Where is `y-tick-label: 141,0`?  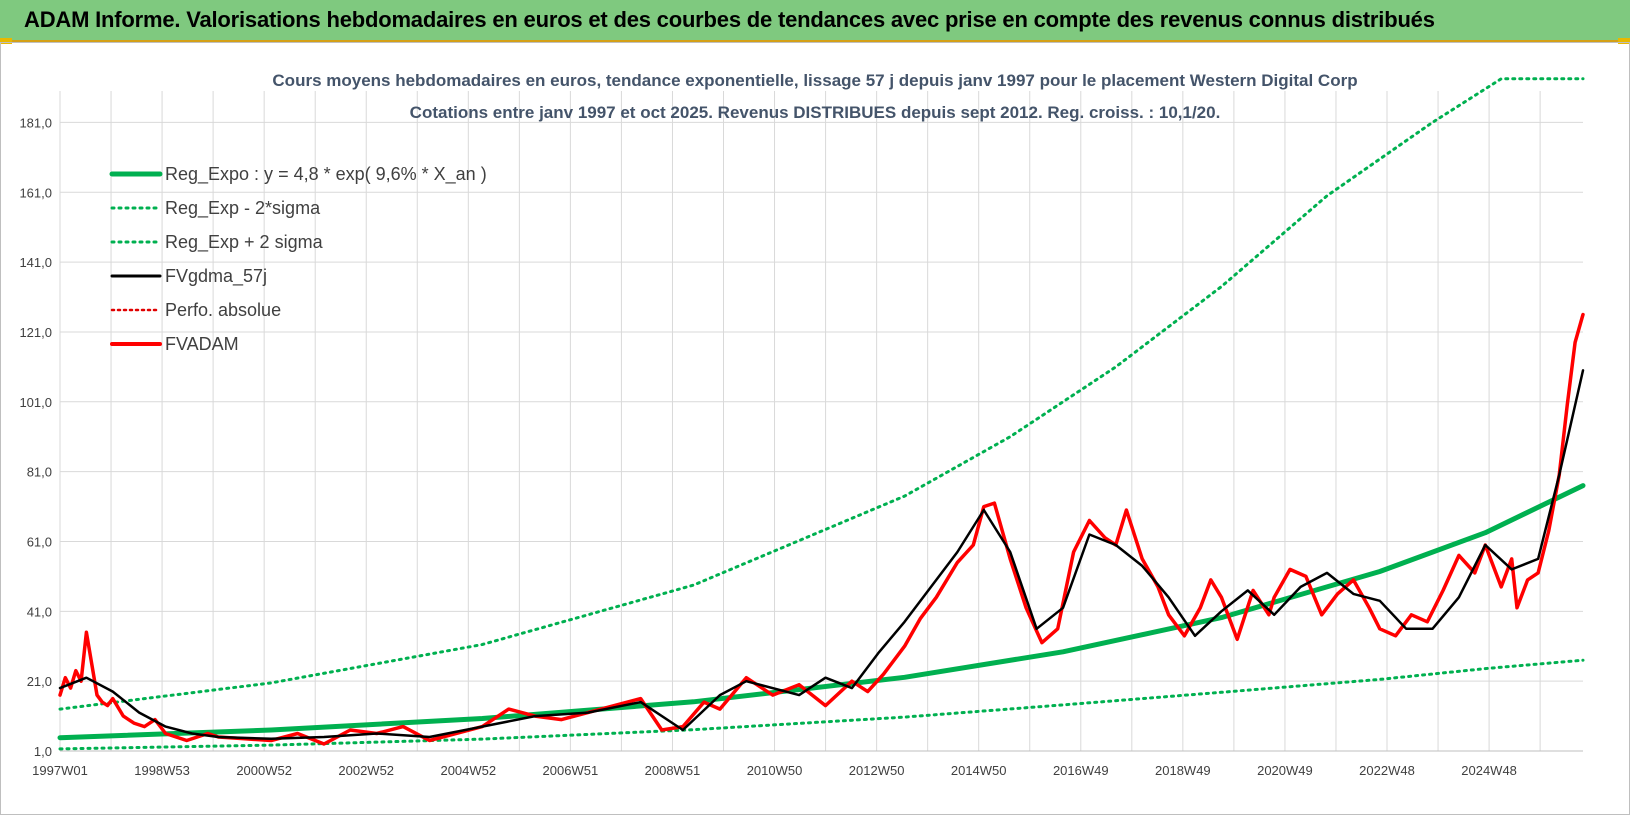 y-tick-label: 141,0 is located at coordinates (35, 262).